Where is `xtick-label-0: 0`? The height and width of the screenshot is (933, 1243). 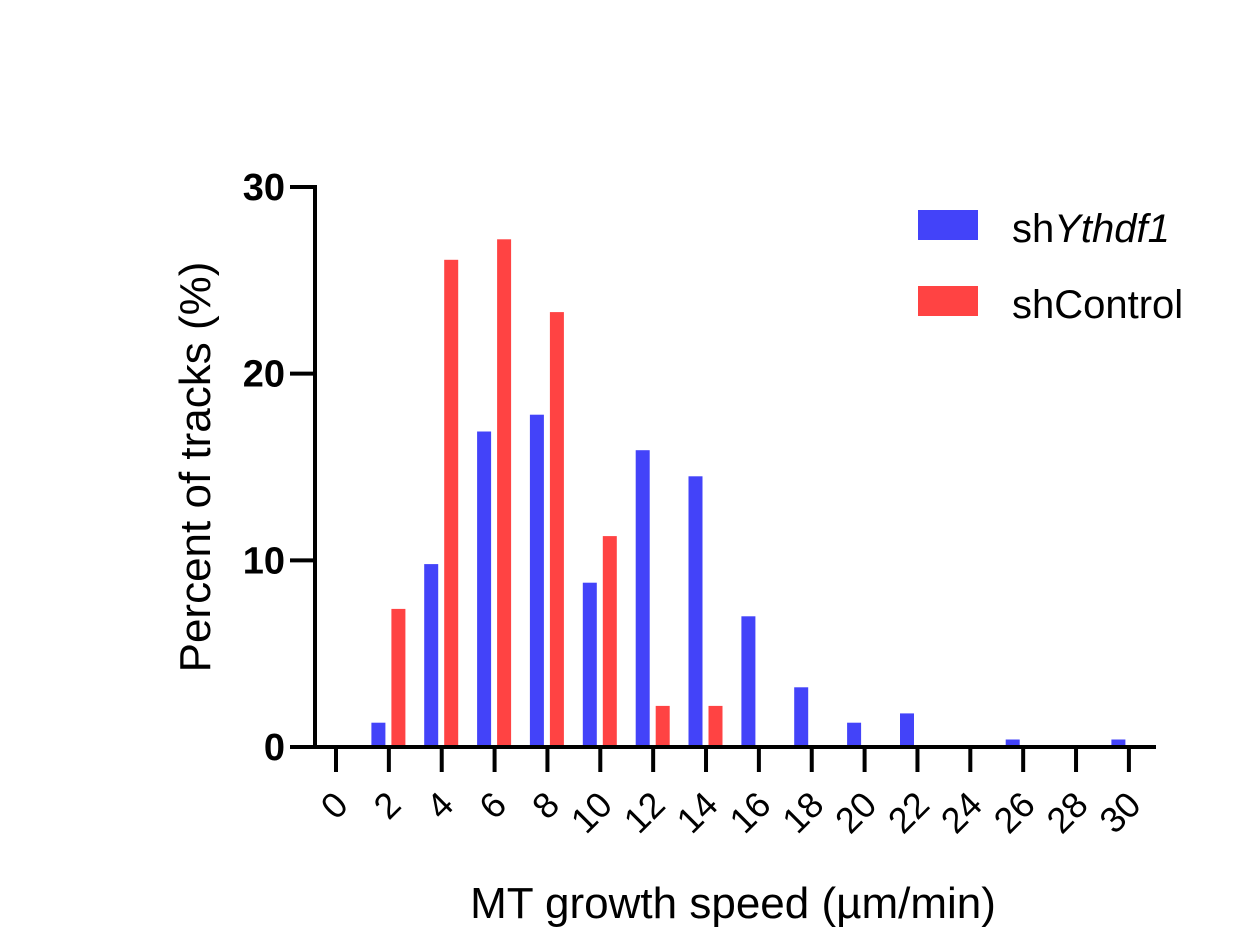
xtick-label-0: 0 is located at coordinates (334, 805).